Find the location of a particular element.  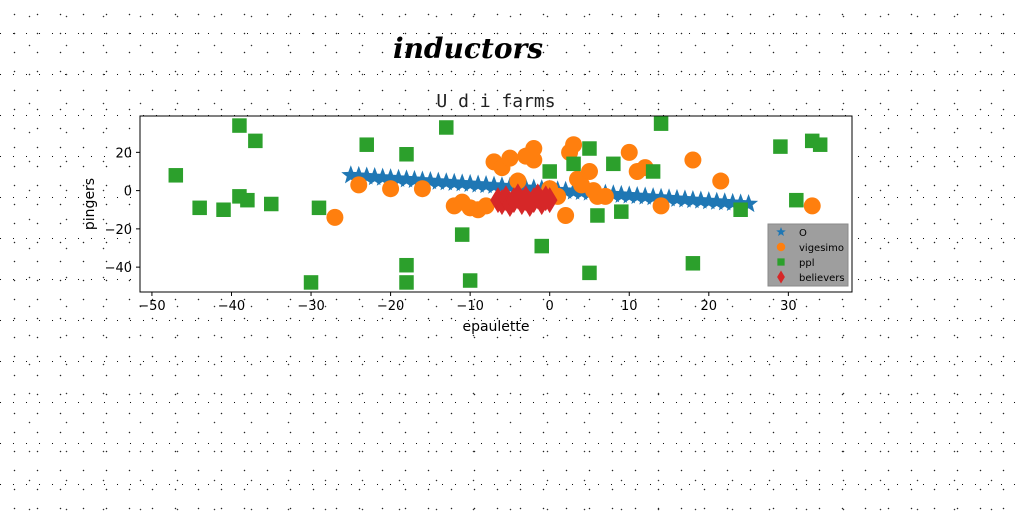

x-tick-label: −50 is located at coordinates (151, 306).